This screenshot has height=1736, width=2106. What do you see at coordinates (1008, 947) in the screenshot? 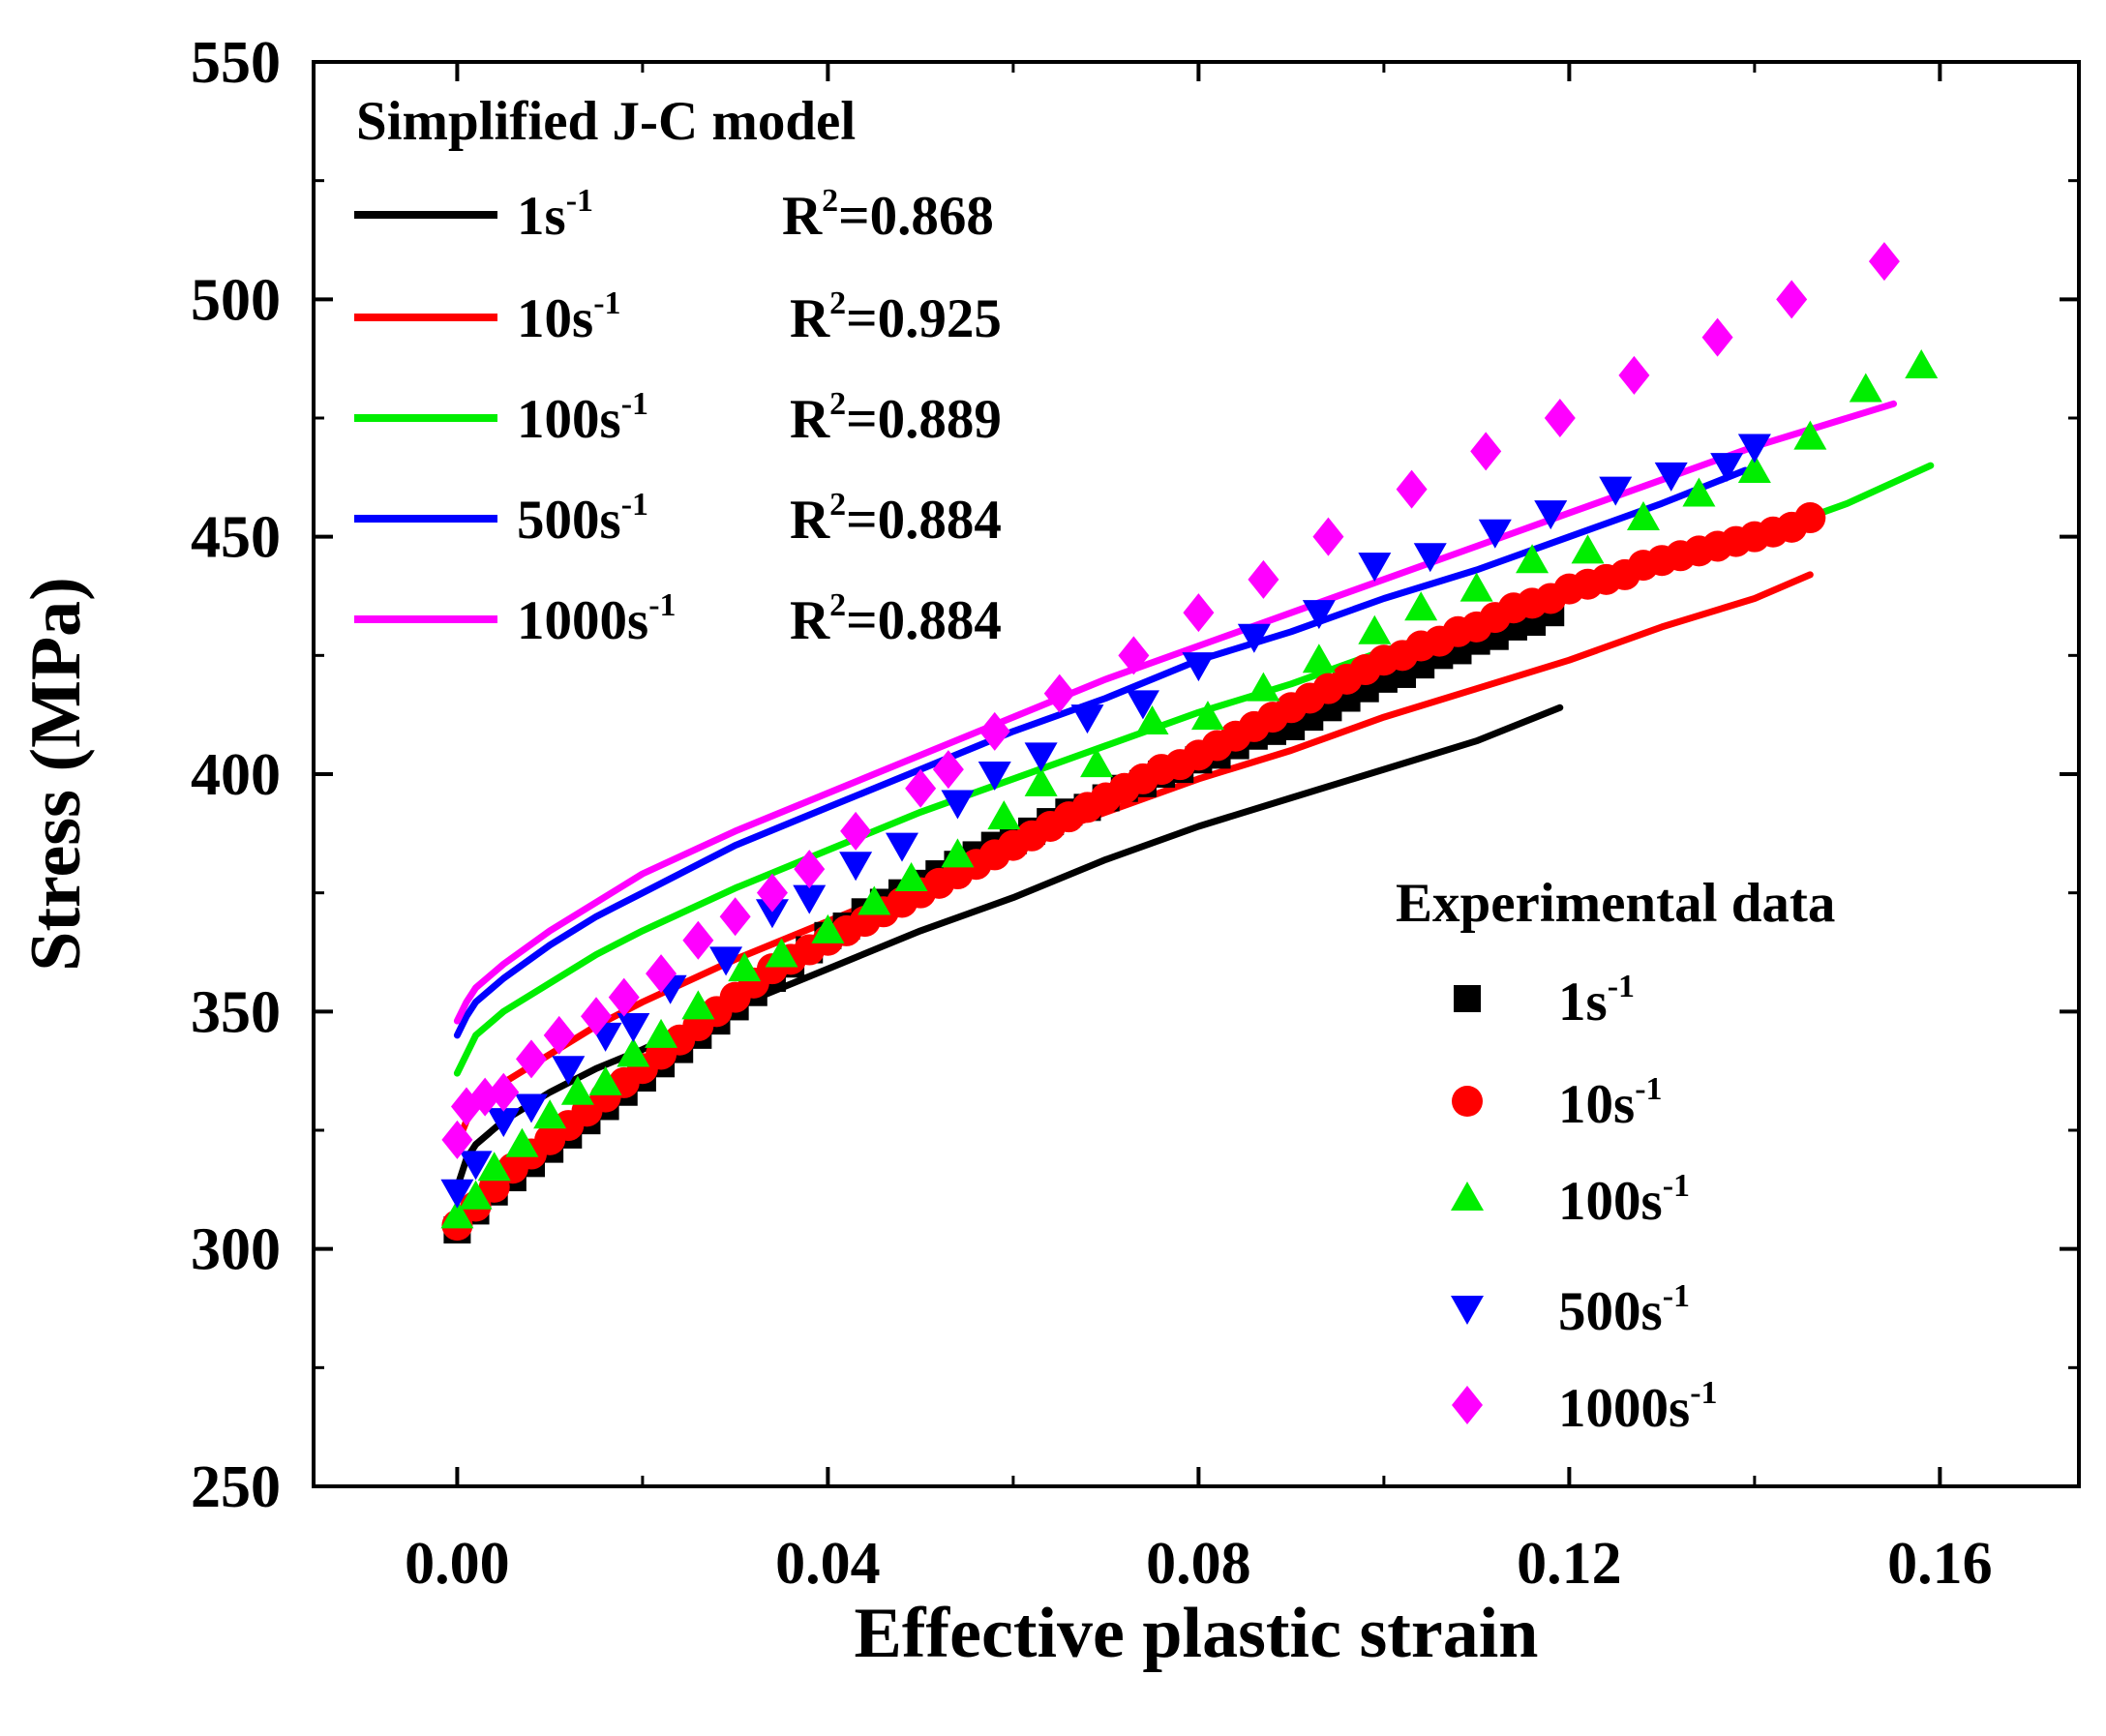
I see `model-line` at bounding box center [1008, 947].